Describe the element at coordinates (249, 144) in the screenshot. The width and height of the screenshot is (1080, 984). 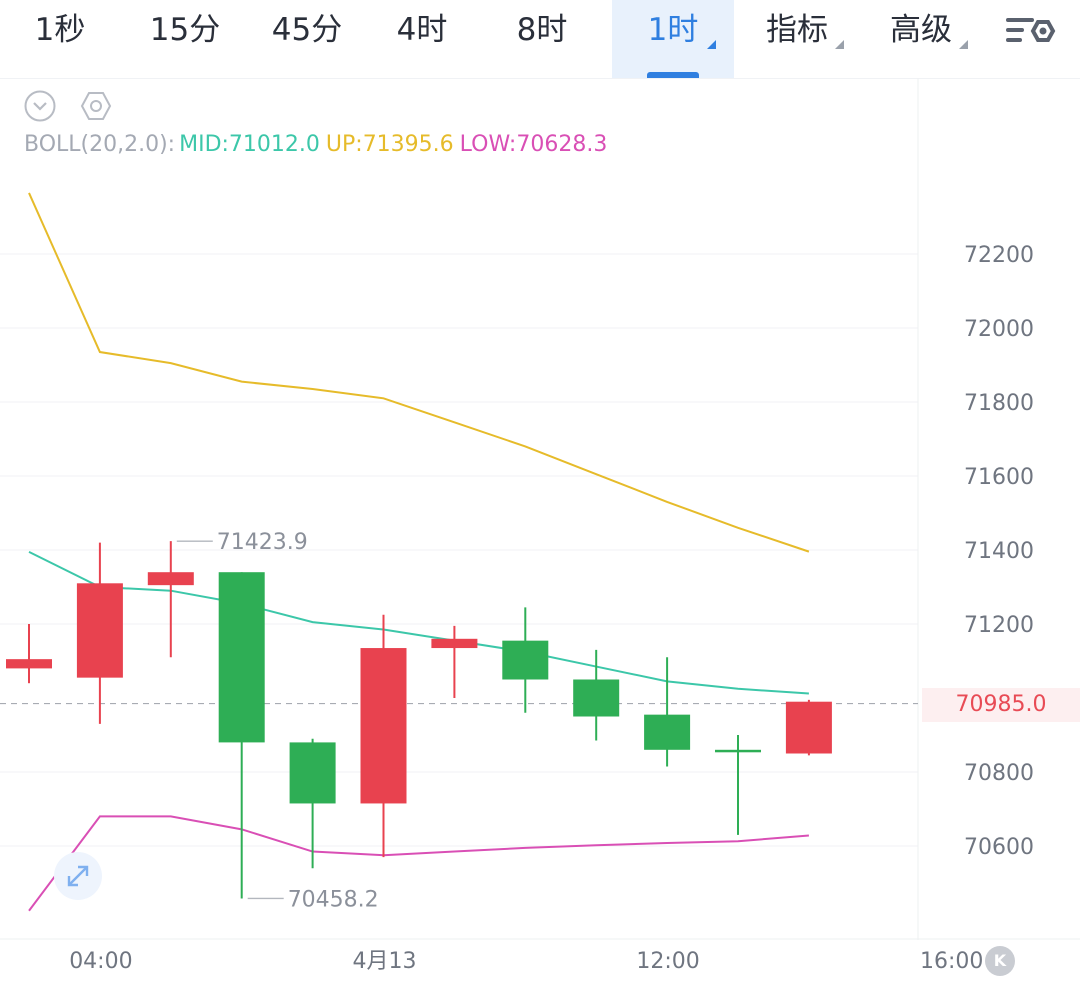
I see `boll-legend-mid: MID:71012.0` at that location.